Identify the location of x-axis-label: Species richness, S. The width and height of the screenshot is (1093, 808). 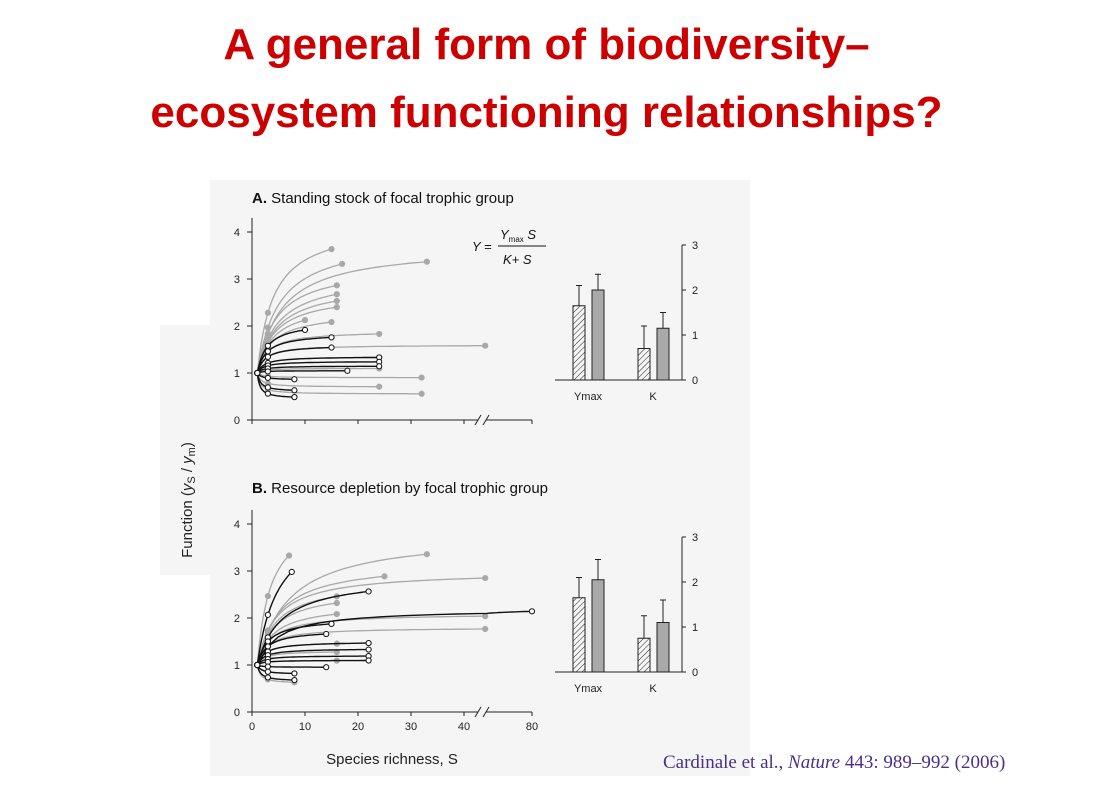
(392, 759).